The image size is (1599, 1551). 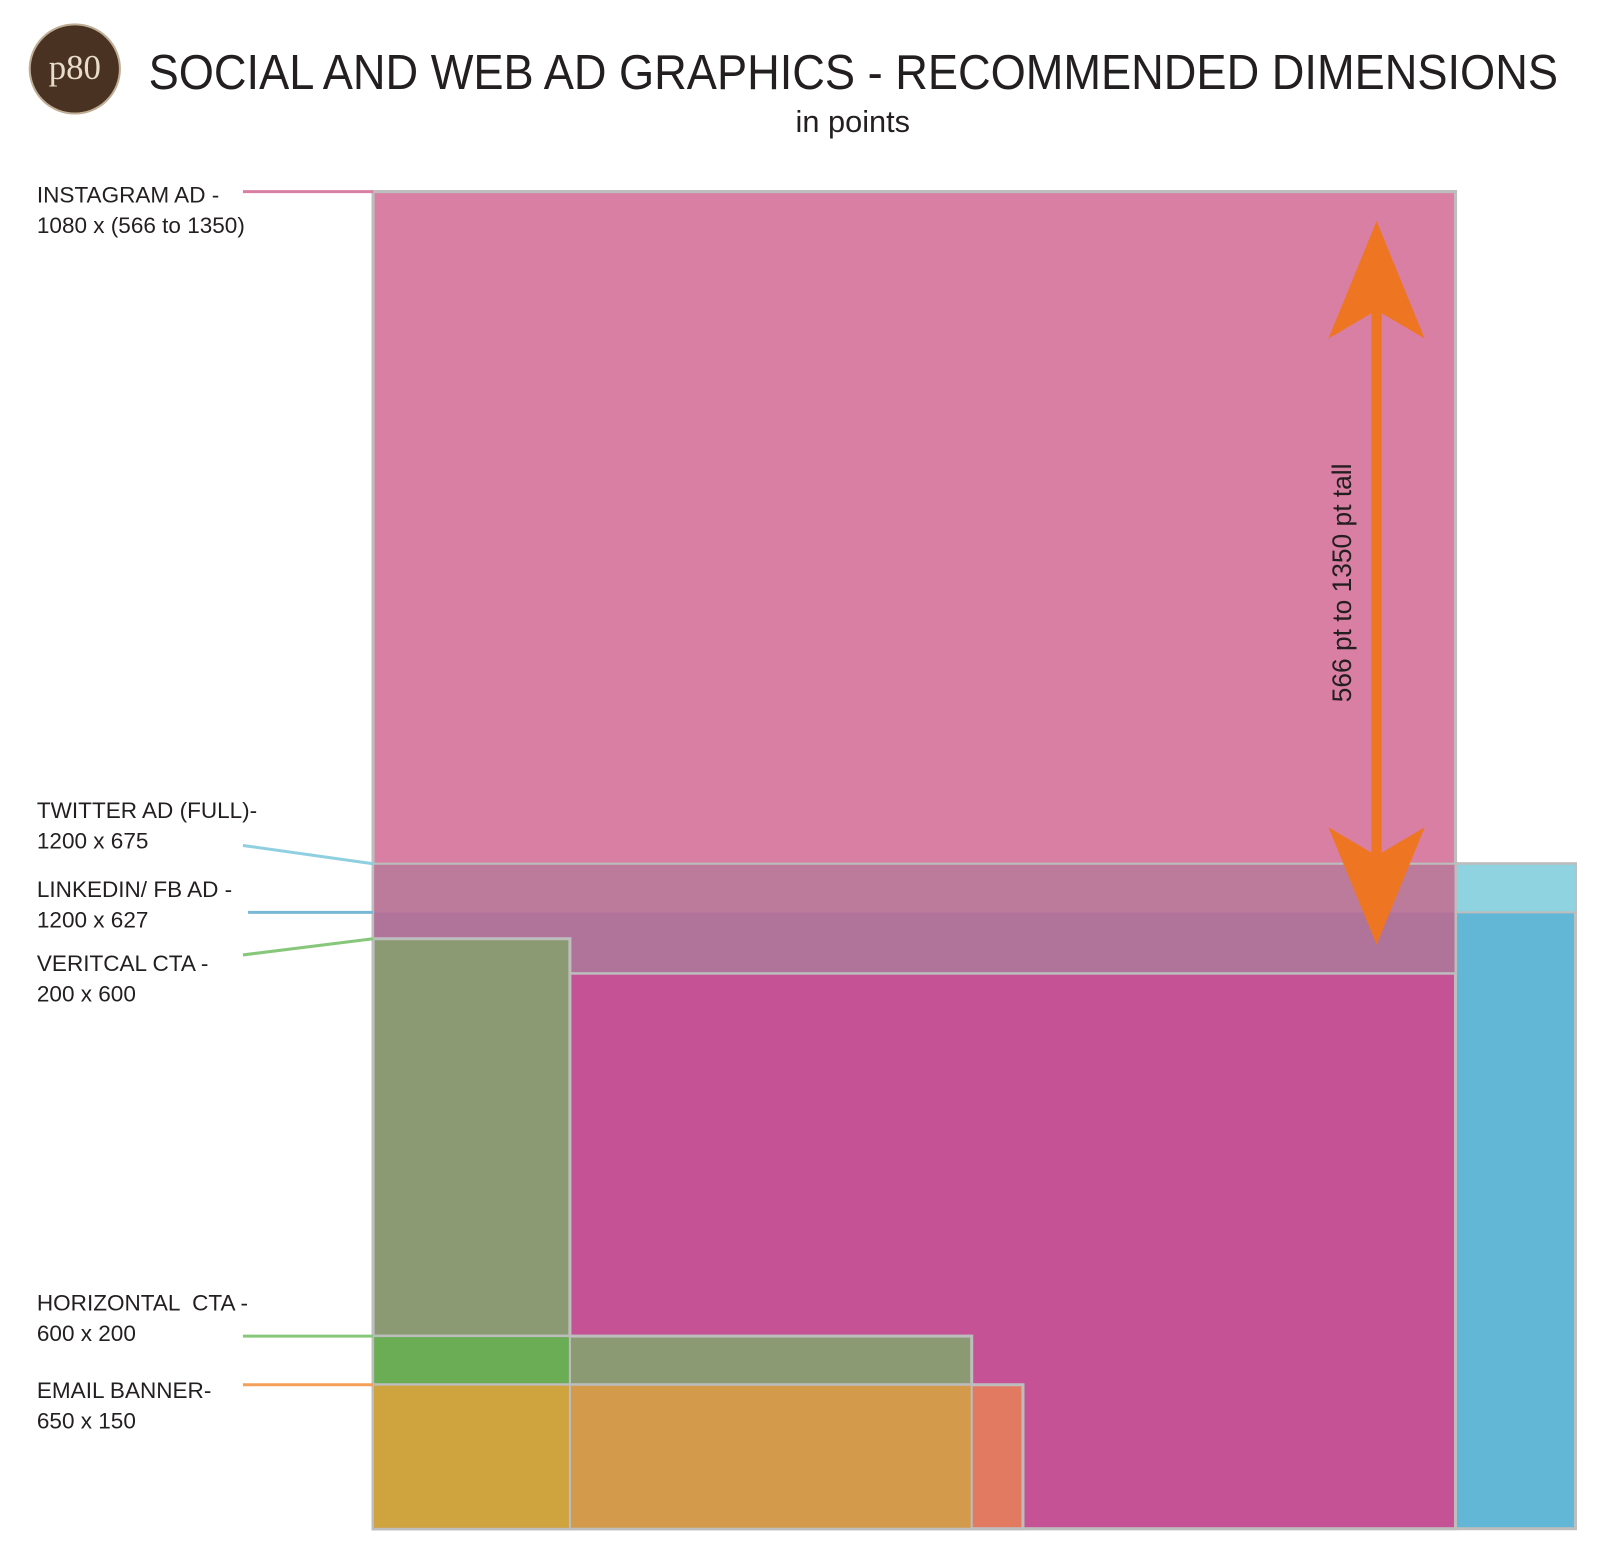 What do you see at coordinates (124, 1390) in the screenshot?
I see `label-name: EMAIL BANNER-` at bounding box center [124, 1390].